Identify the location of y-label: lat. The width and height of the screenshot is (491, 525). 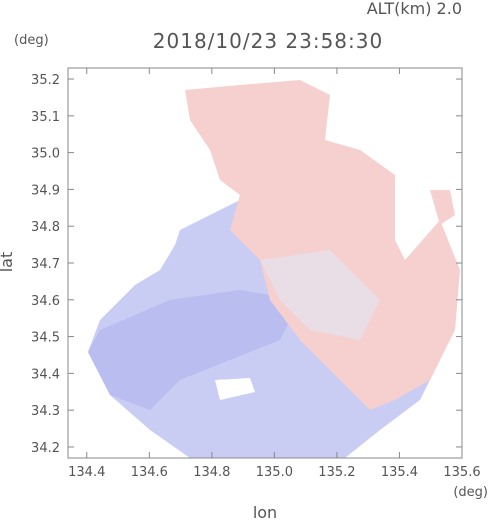
(8, 262).